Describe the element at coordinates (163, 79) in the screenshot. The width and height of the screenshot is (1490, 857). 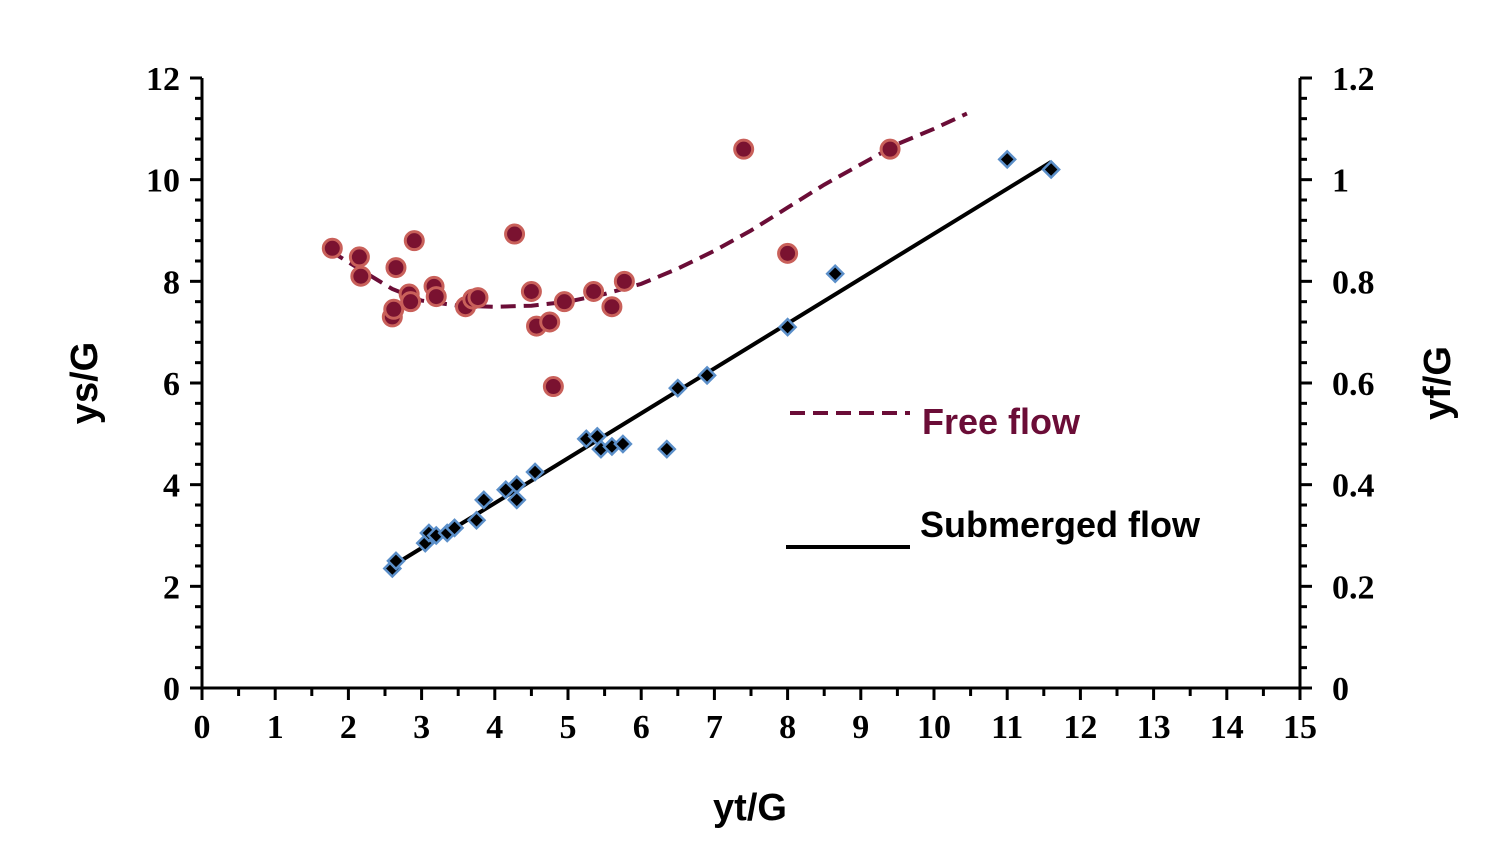
I see `y-tick-label: 12` at that location.